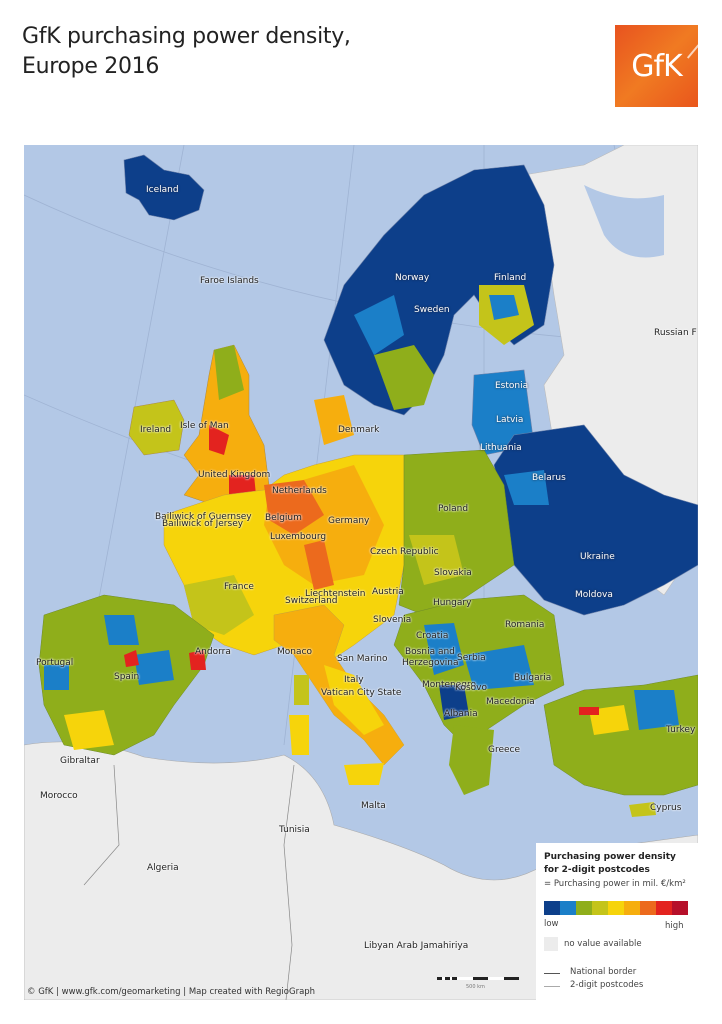 This screenshot has width=722, height=1024. Describe the element at coordinates (471, 688) in the screenshot. I see `country-label: Kosovo` at that location.